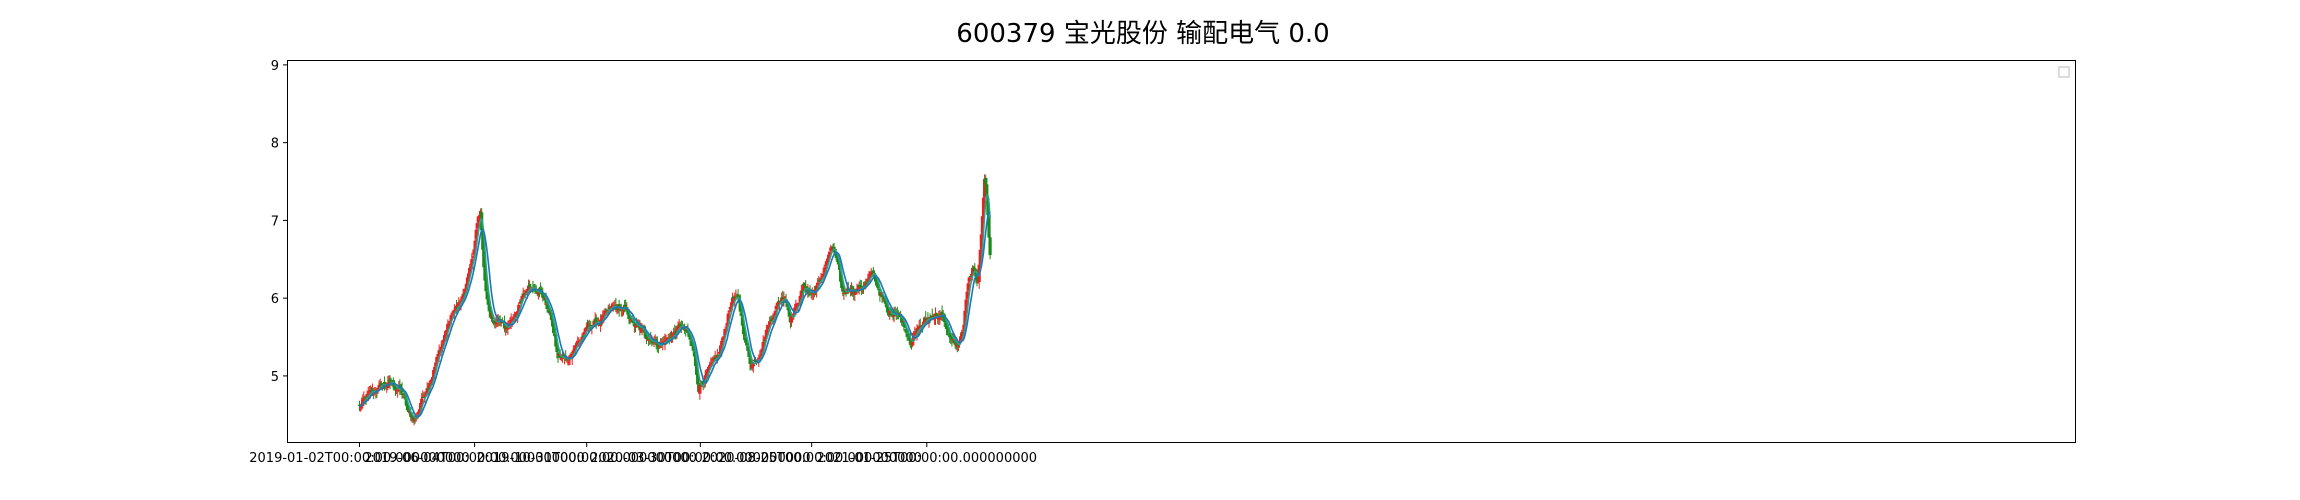 Image resolution: width=2300 pixels, height=500 pixels. Describe the element at coordinates (675, 314) in the screenshot. I see `ma-line-long` at that location.